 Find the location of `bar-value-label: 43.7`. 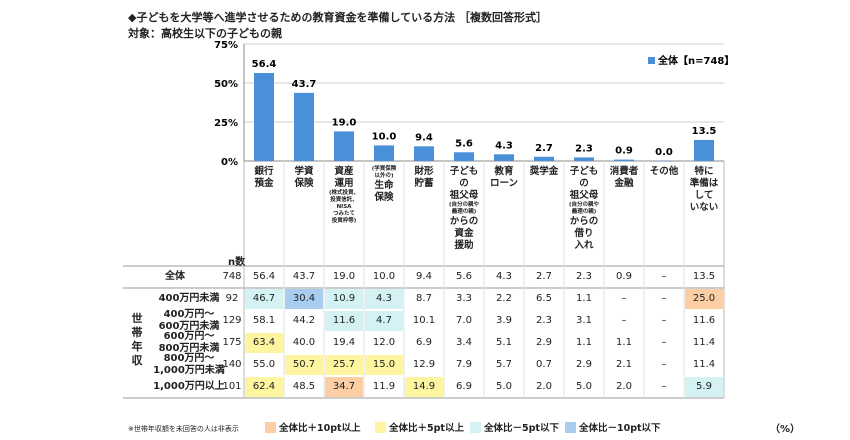

bar-value-label: 43.7 is located at coordinates (304, 84).